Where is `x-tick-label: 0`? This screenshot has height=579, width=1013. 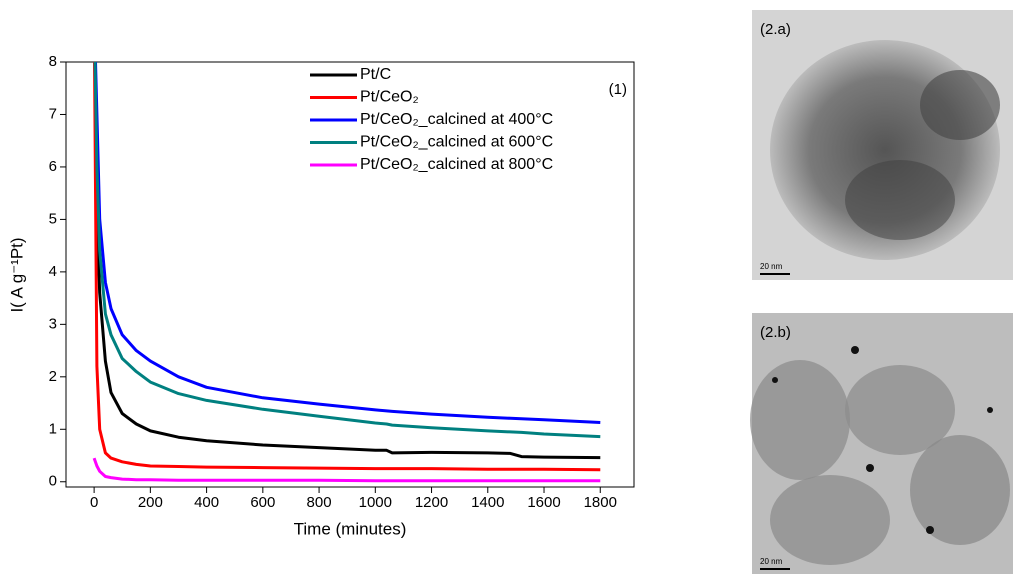 x-tick-label: 0 is located at coordinates (94, 502).